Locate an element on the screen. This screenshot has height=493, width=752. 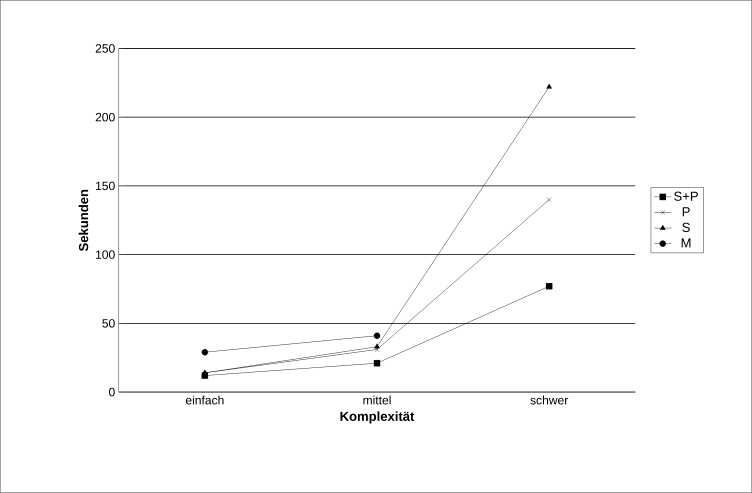
x-tick-label: einfach is located at coordinates (205, 400).